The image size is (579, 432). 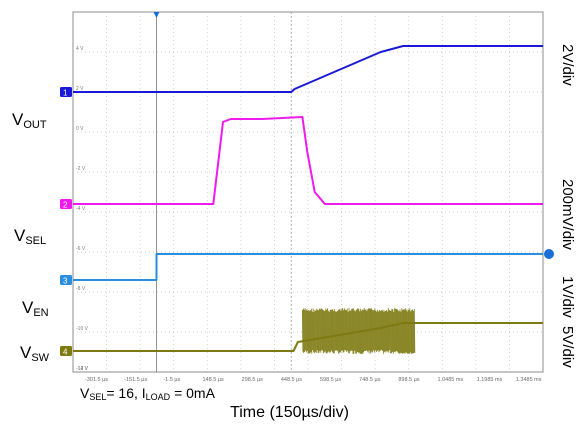 I want to click on channel-2-marker-label: 2, so click(x=65, y=205).